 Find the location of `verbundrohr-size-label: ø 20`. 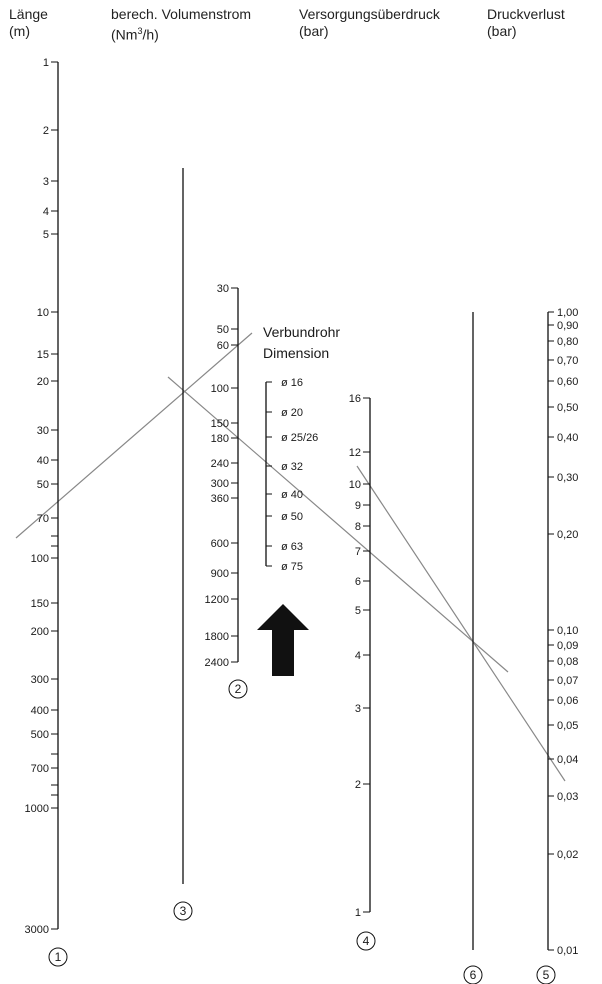

verbundrohr-size-label: ø 20 is located at coordinates (292, 413).